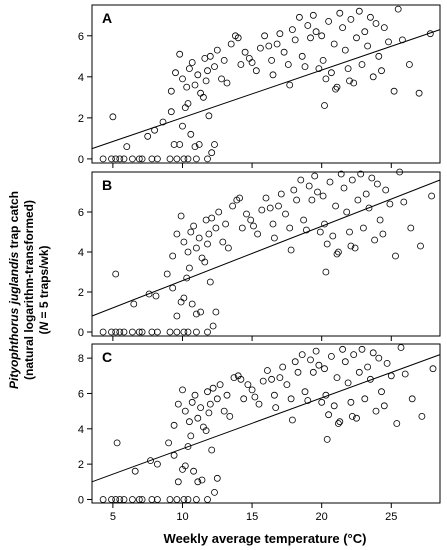 The height and width of the screenshot is (550, 447). What do you see at coordinates (252, 517) in the screenshot?
I see `x-tick-label: 15` at bounding box center [252, 517].